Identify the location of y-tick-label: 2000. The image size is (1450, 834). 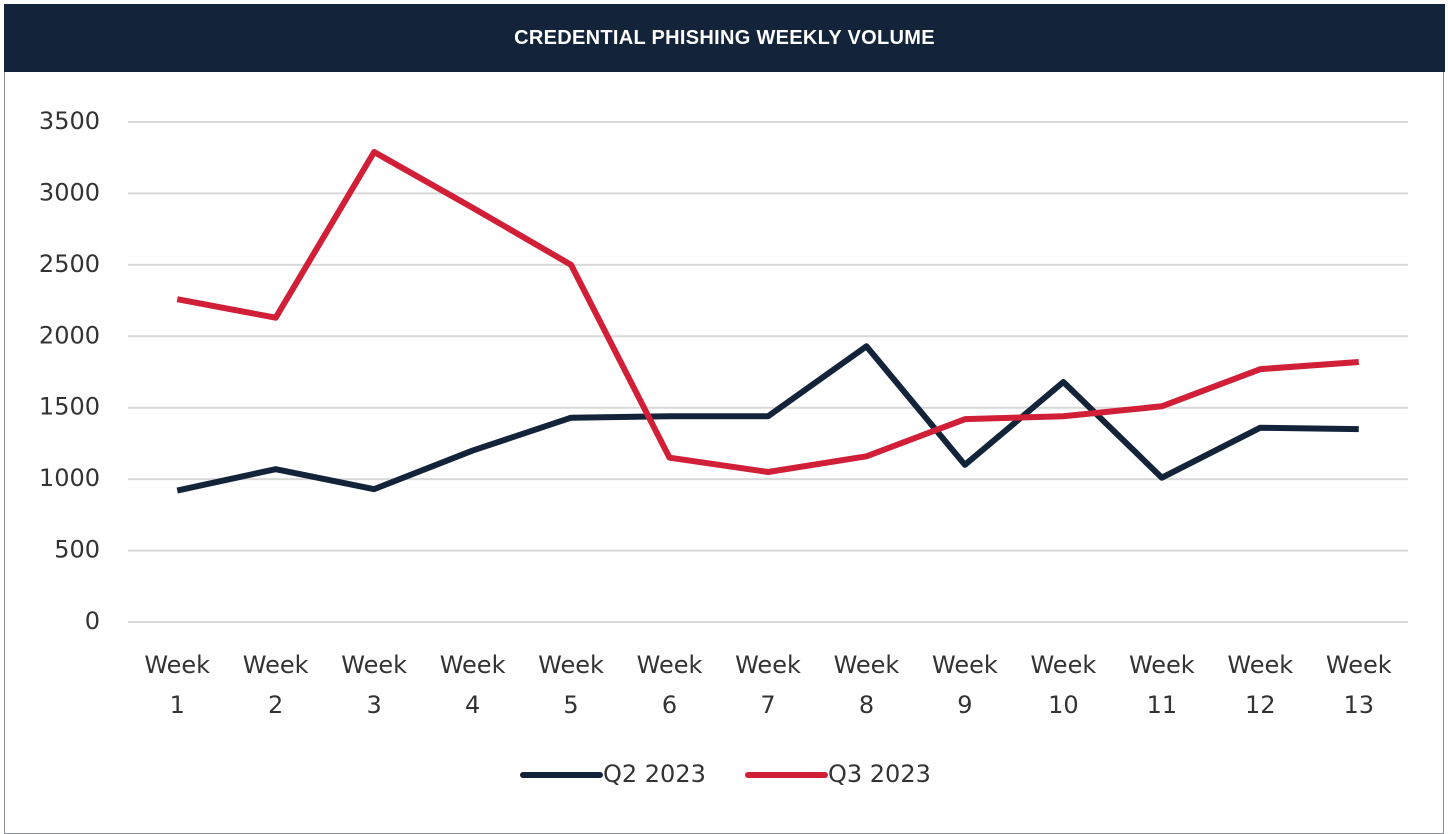
(69, 335).